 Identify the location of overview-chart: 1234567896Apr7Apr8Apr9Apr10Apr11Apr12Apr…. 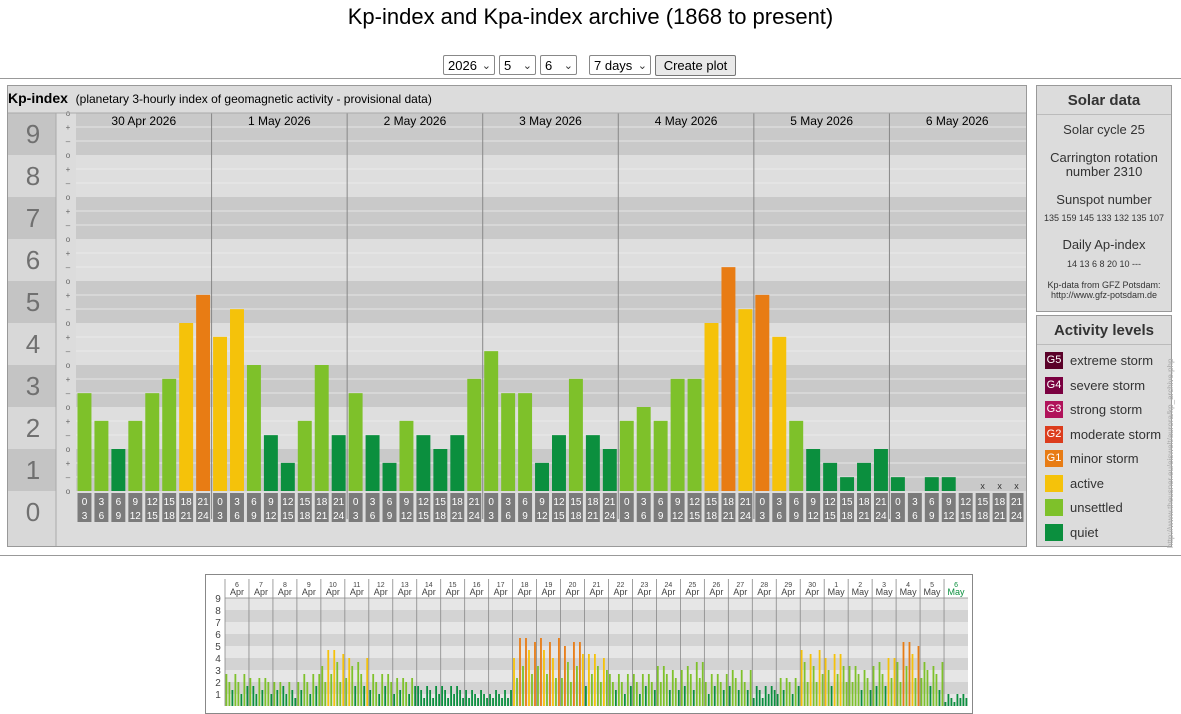
(591, 642).